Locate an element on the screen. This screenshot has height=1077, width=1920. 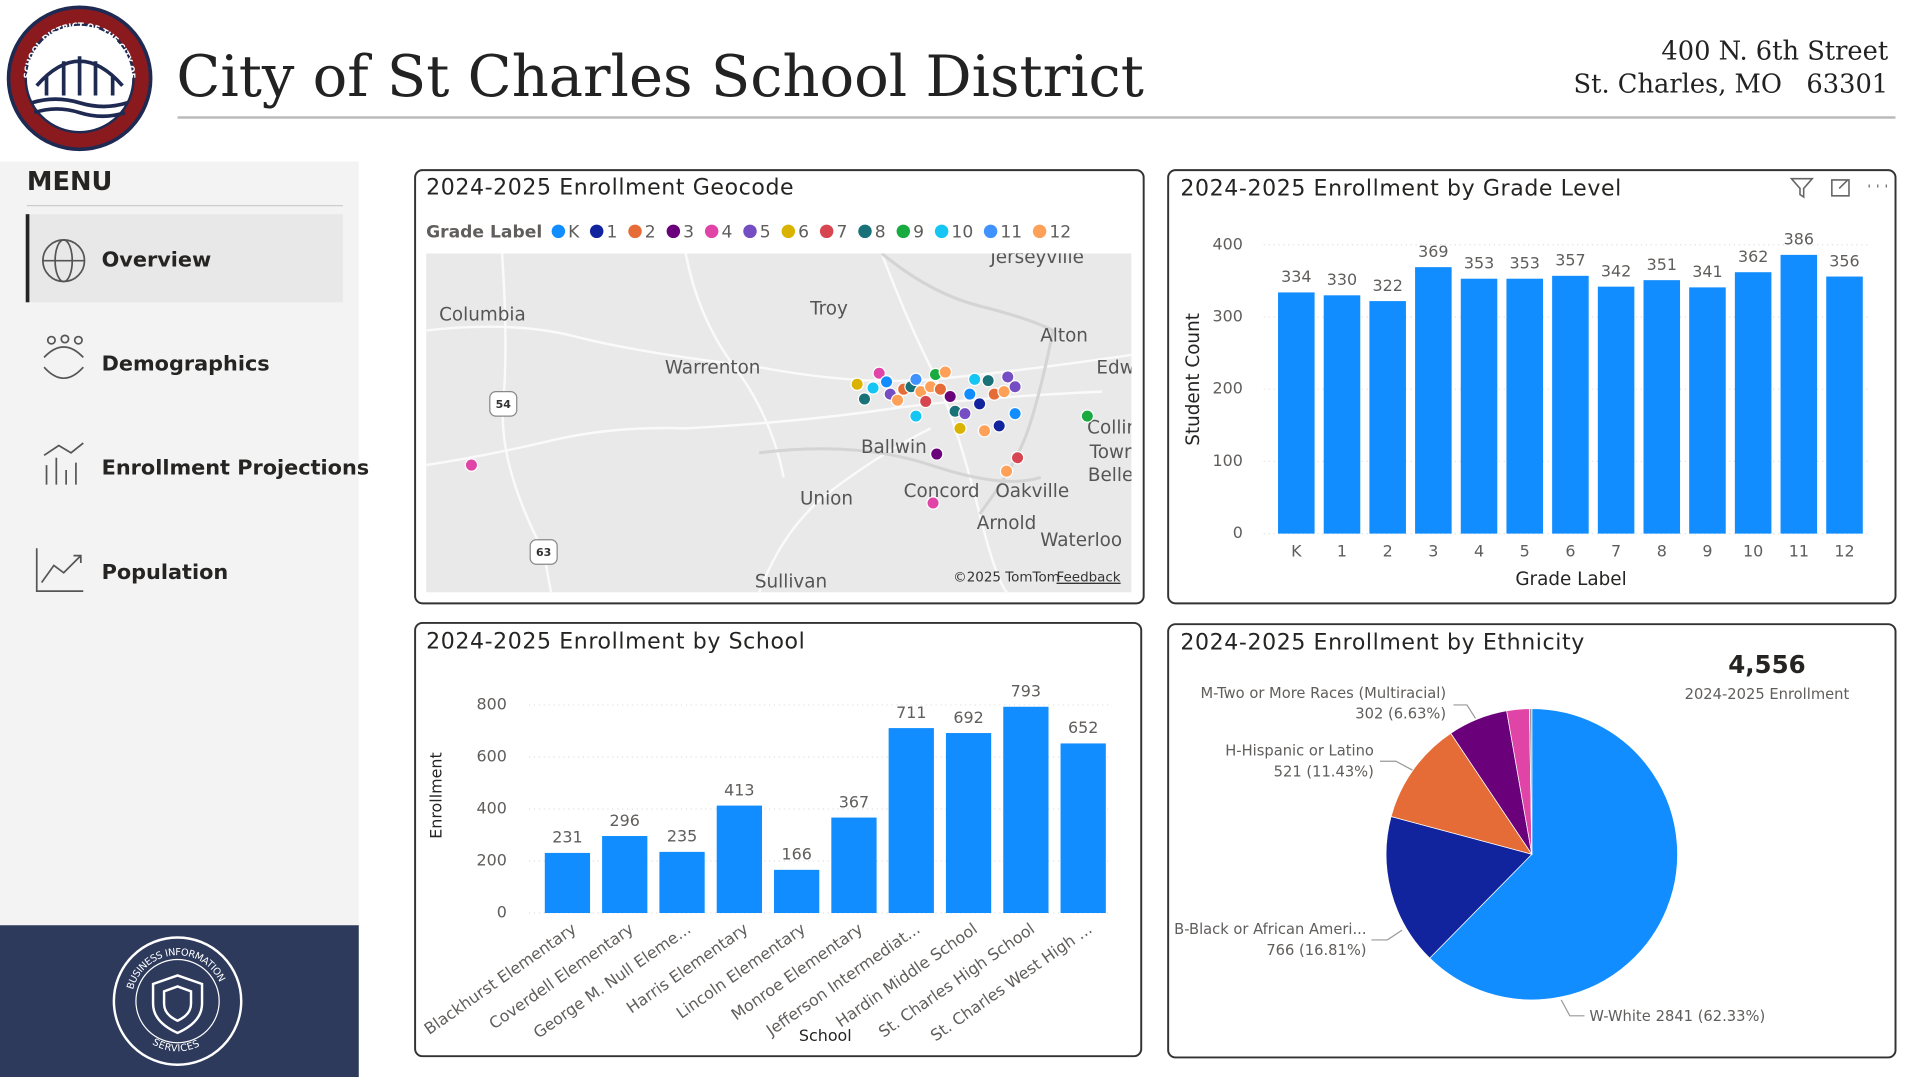
panel-title: 2024-2025 Enrollment by School is located at coordinates (615, 642).